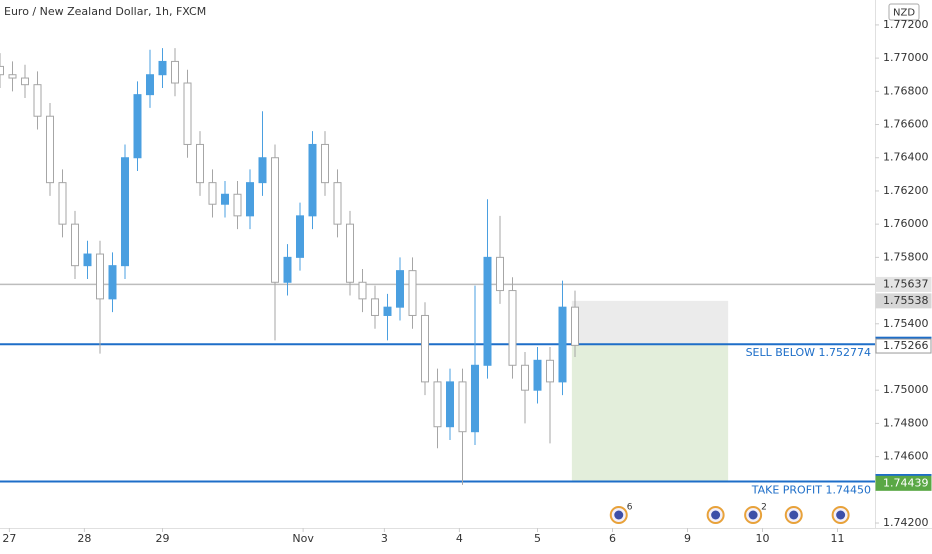 Image resolution: width=932 pixels, height=554 pixels. I want to click on event-badge: 2, so click(764, 508).